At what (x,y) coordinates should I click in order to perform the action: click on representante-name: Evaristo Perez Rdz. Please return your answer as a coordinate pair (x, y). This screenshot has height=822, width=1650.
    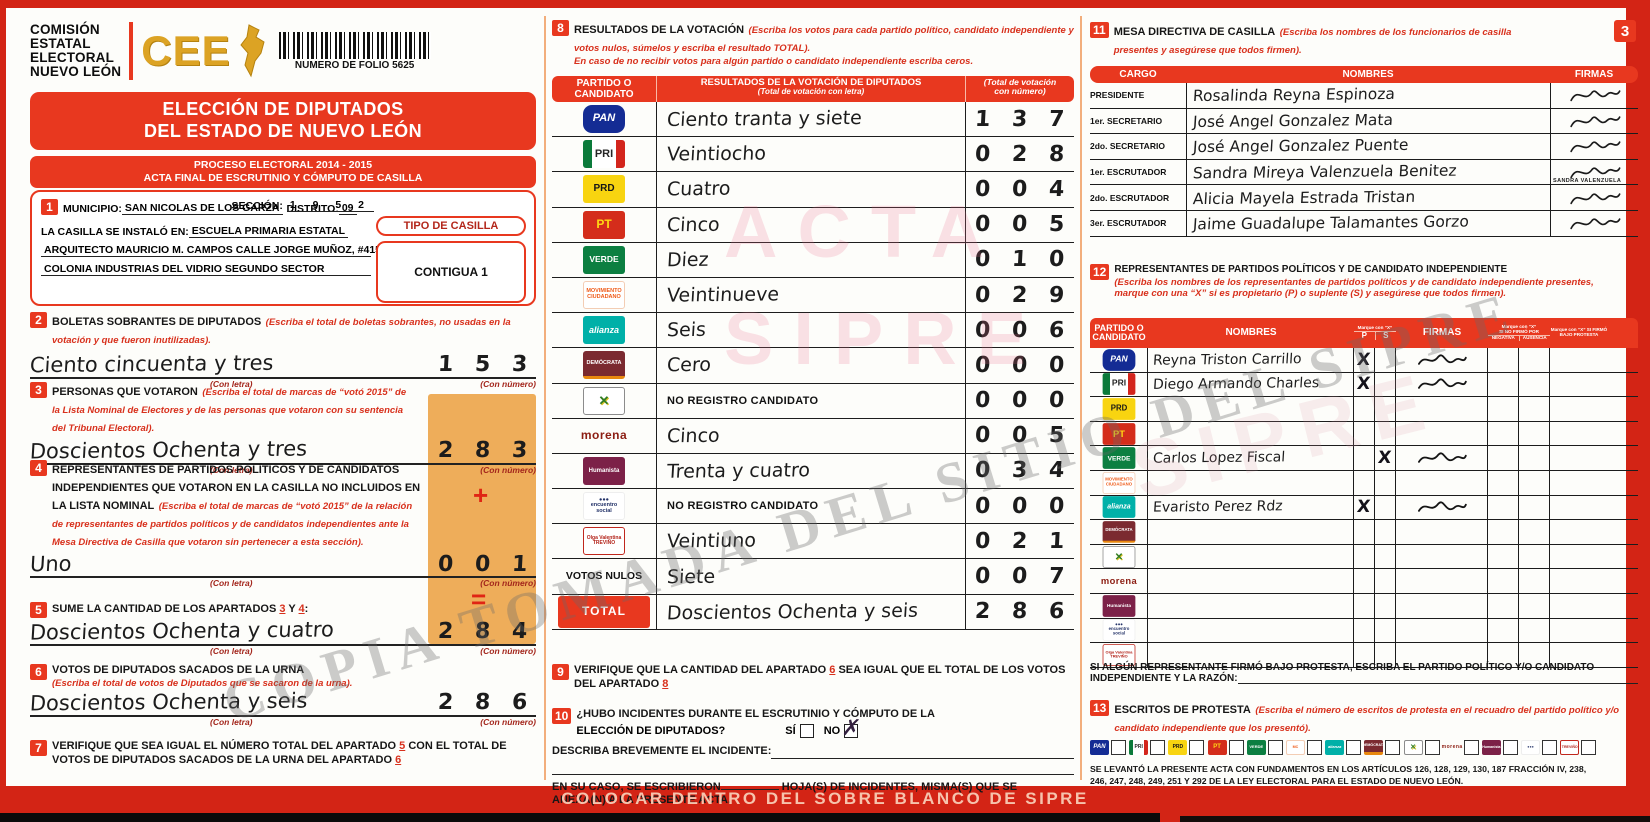
    Looking at the image, I should click on (1218, 507).